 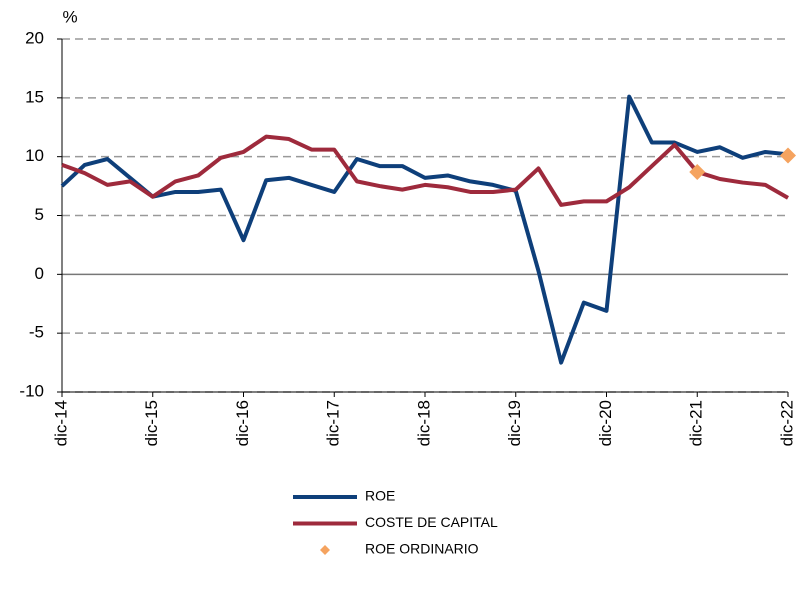 I want to click on y-tick-label: -10, so click(x=31, y=390).